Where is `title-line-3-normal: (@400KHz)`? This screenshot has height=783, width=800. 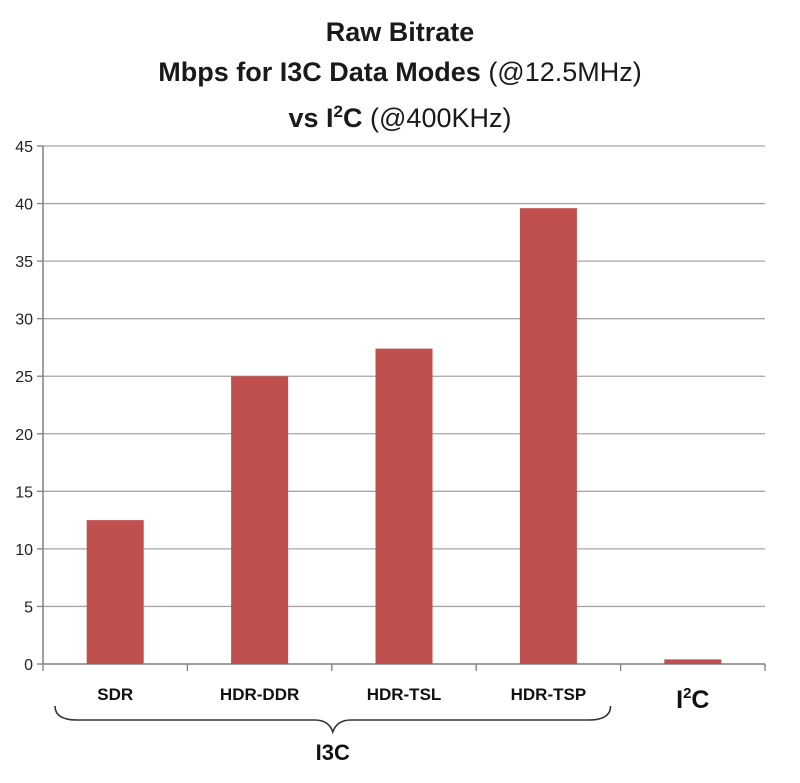
title-line-3-normal: (@400KHz) is located at coordinates (441, 118).